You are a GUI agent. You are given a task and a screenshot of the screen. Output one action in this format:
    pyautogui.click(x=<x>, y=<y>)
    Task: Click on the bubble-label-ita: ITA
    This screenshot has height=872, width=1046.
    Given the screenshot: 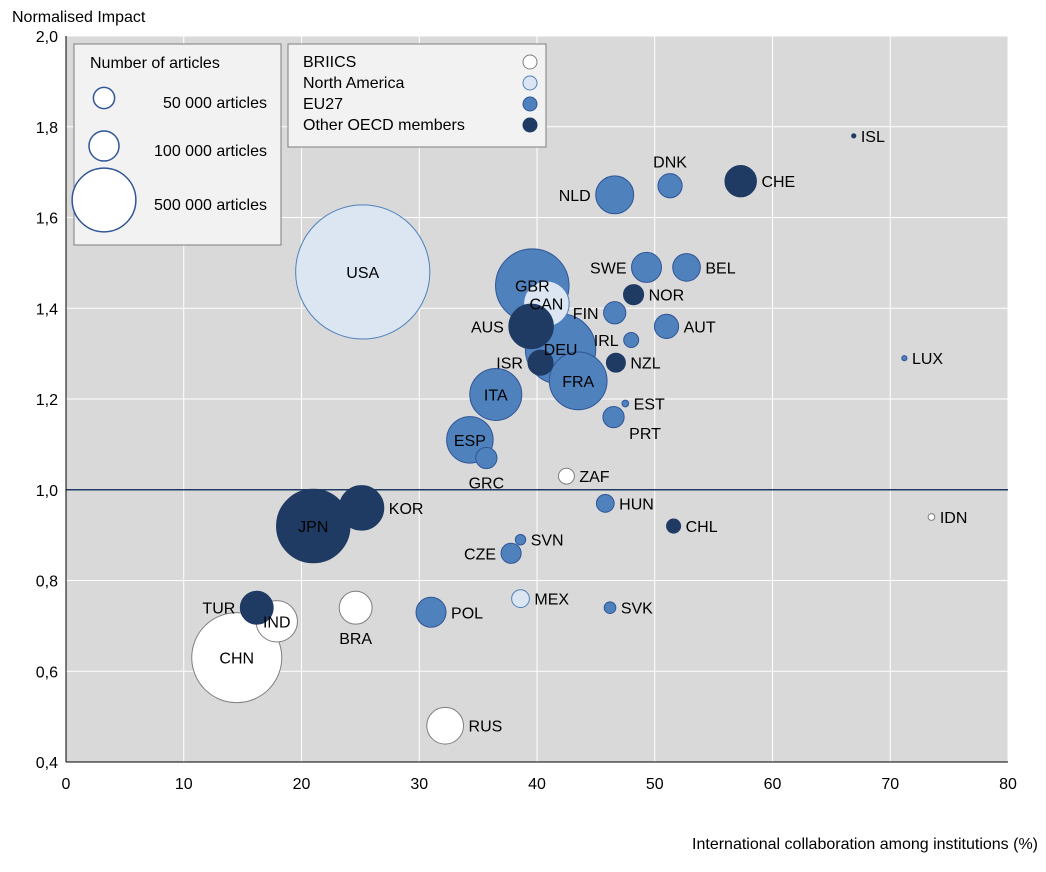 What is the action you would take?
    pyautogui.click(x=496, y=395)
    